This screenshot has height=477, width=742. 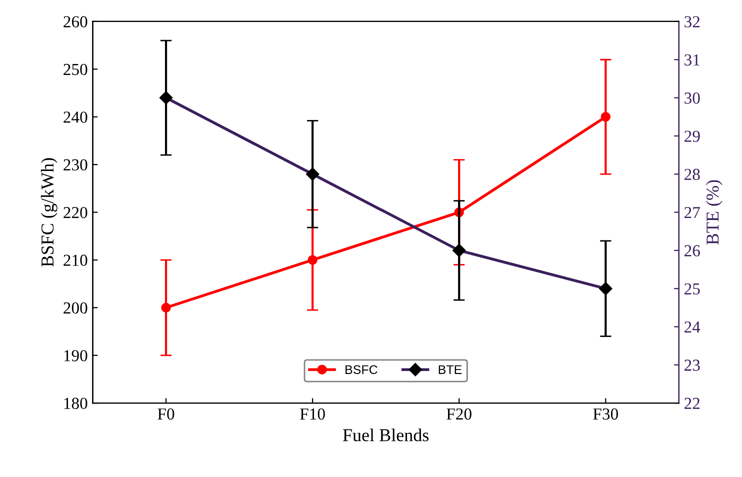 I want to click on y2-axis-title: BTE (%), so click(x=714, y=212).